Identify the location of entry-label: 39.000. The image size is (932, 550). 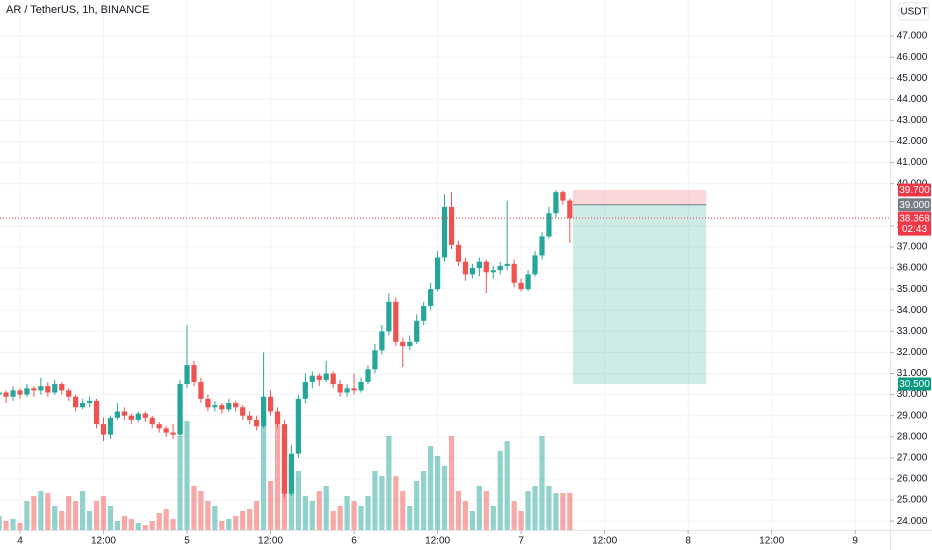
(914, 205).